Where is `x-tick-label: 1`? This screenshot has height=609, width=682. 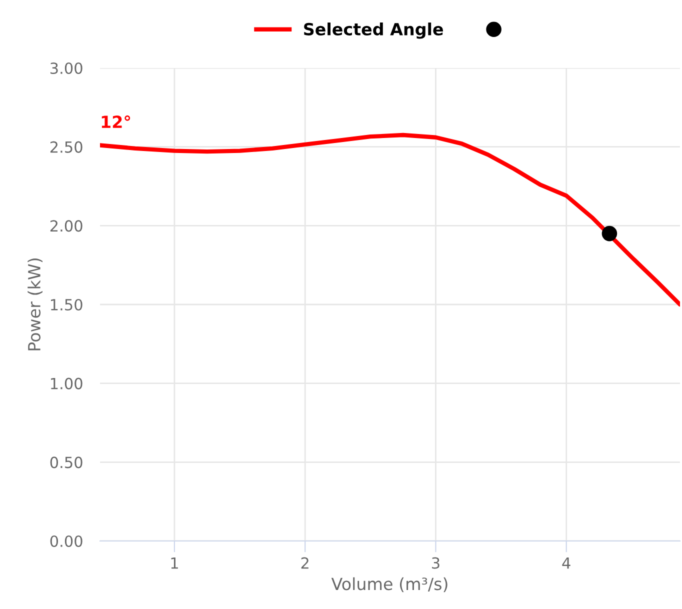 x-tick-label: 1 is located at coordinates (174, 563).